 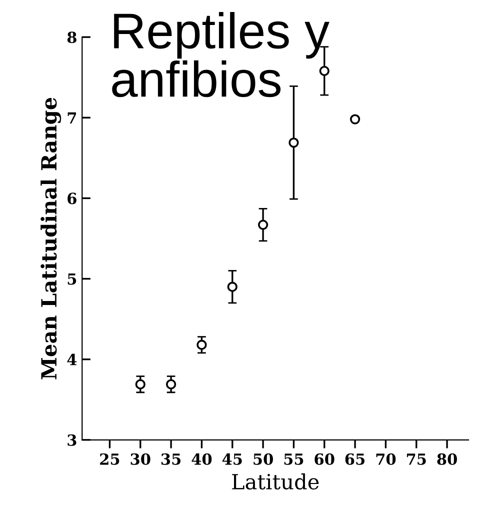 What do you see at coordinates (416, 459) in the screenshot?
I see `x-tick-label: 75` at bounding box center [416, 459].